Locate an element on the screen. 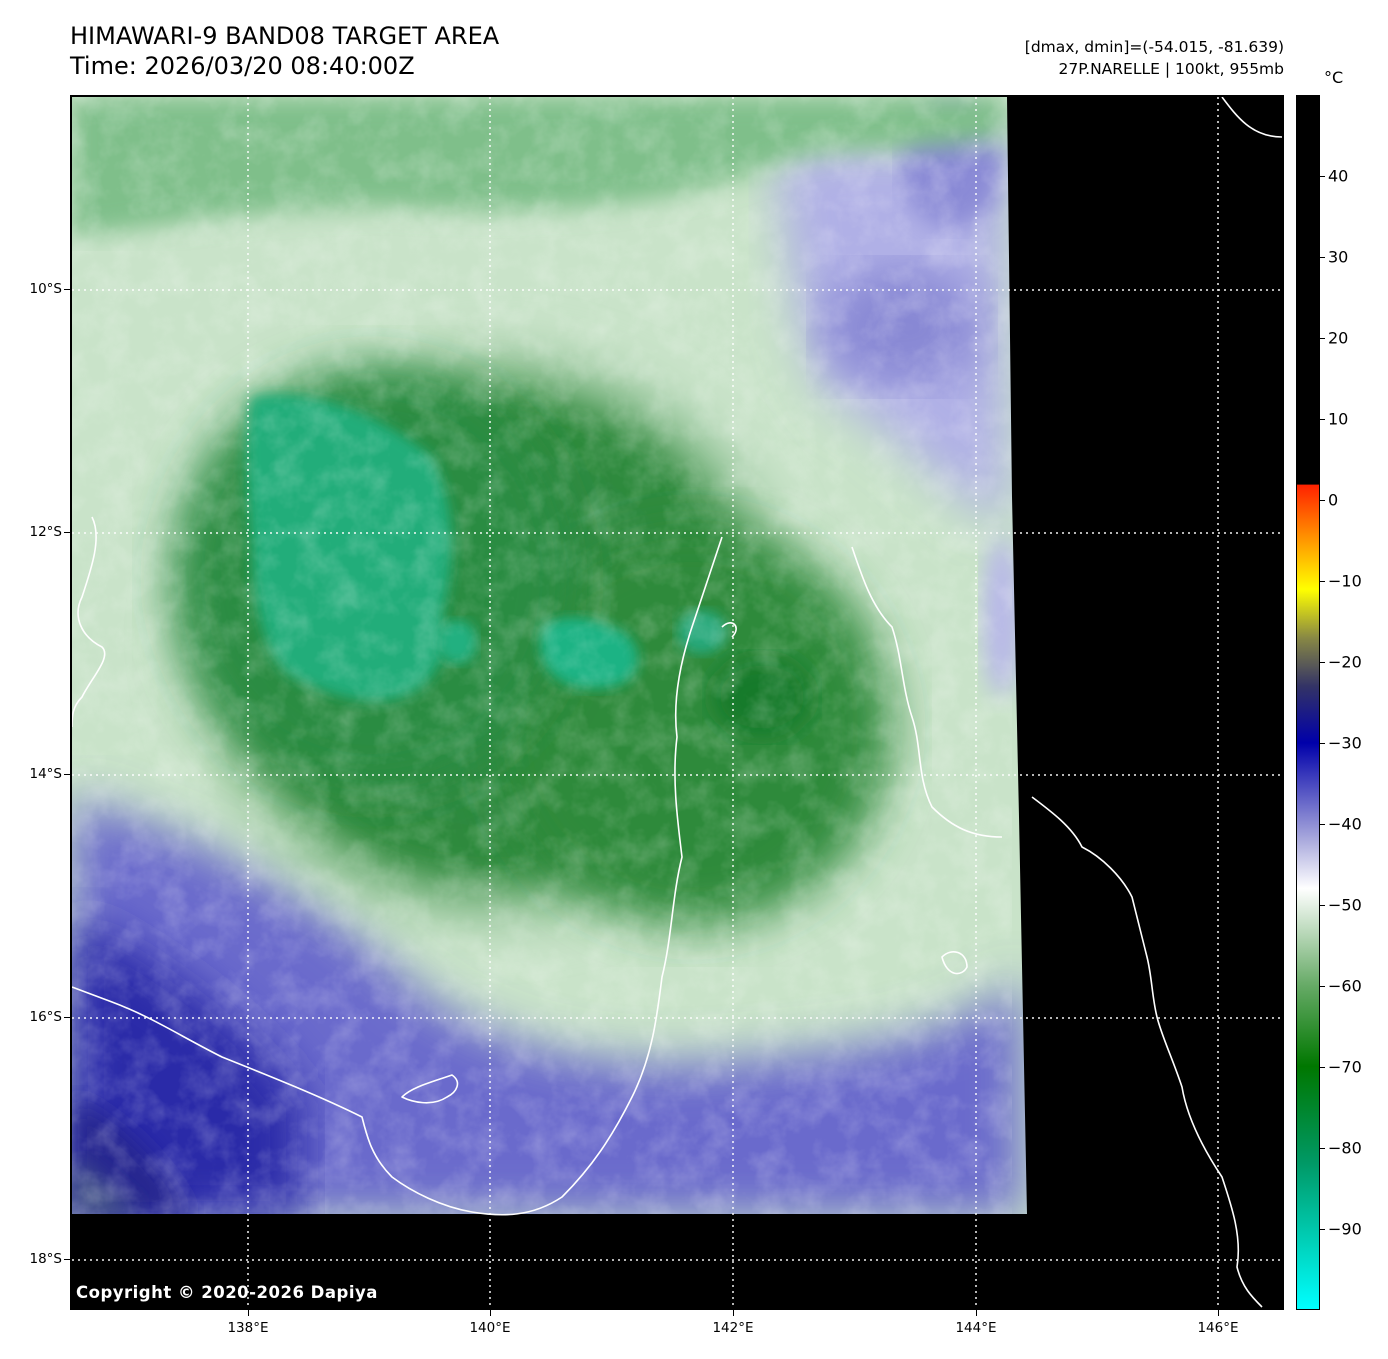 The width and height of the screenshot is (1388, 1359). lon-label-146e: 146°E is located at coordinates (1218, 1328).